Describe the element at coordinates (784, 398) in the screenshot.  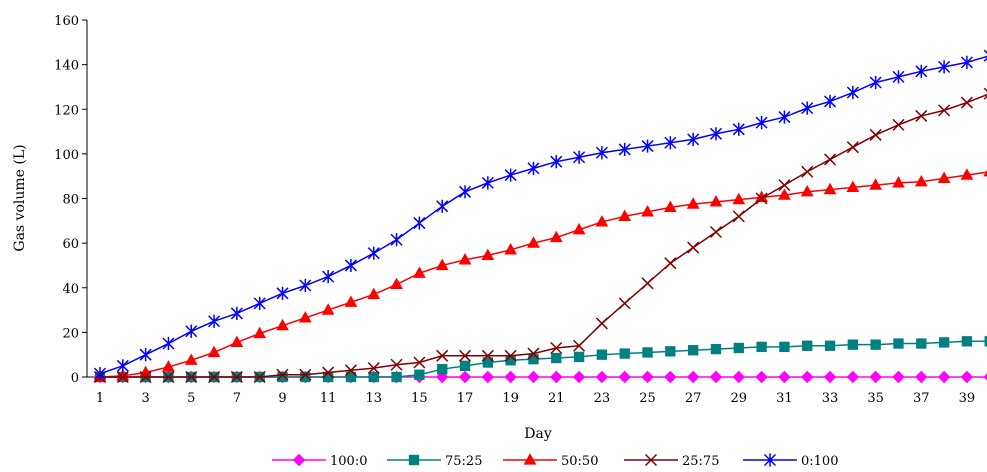
I see `x-tick-label: 31` at that location.